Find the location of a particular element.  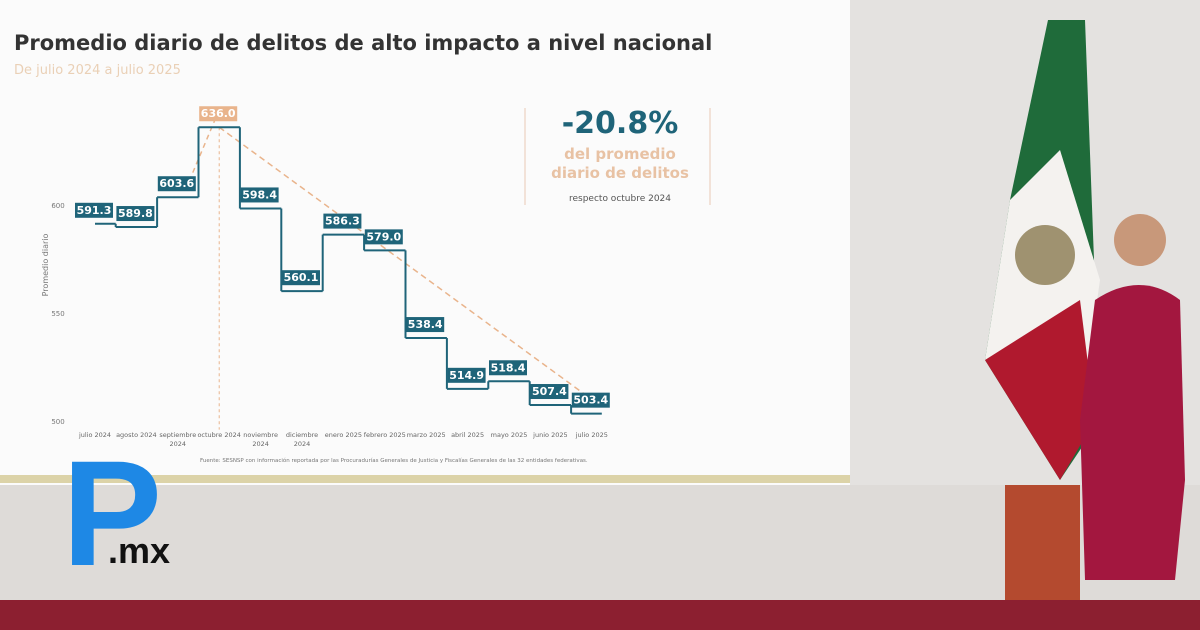

value-label: 636.0 is located at coordinates (218, 113).